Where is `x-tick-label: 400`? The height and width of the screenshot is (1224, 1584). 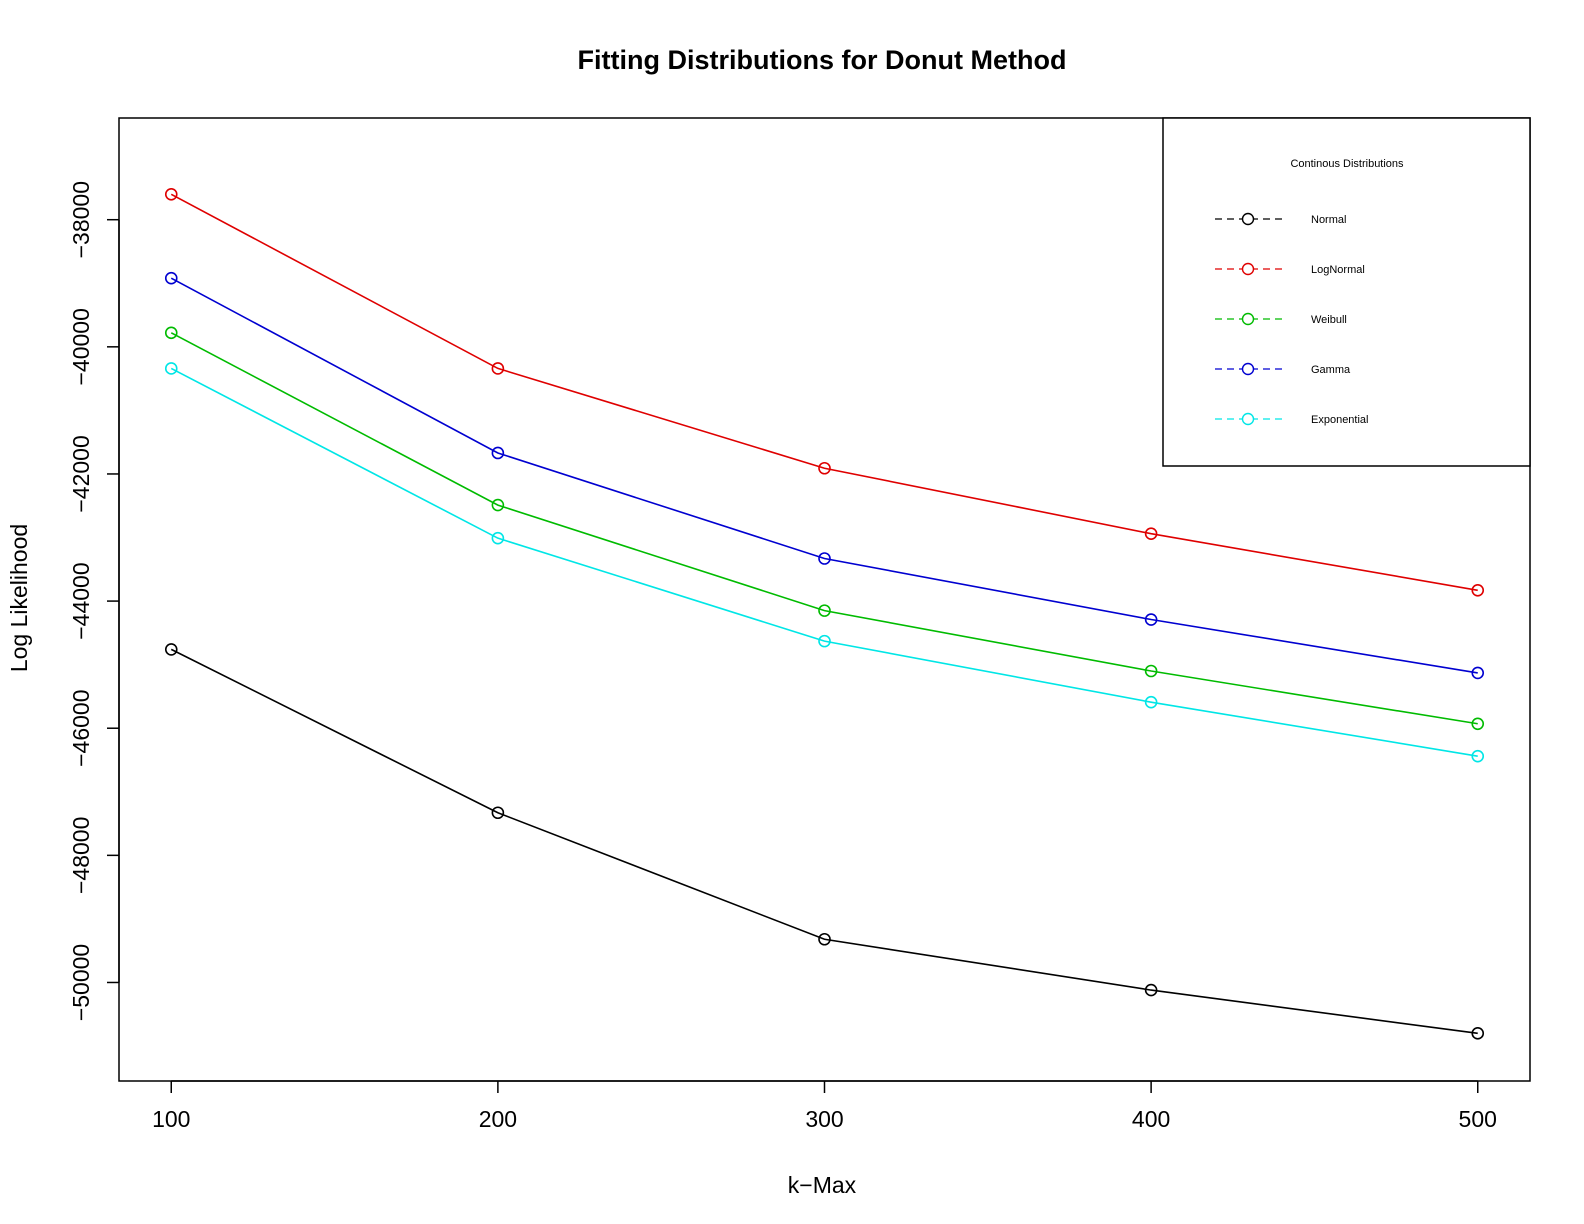
x-tick-label: 400 is located at coordinates (1151, 1119).